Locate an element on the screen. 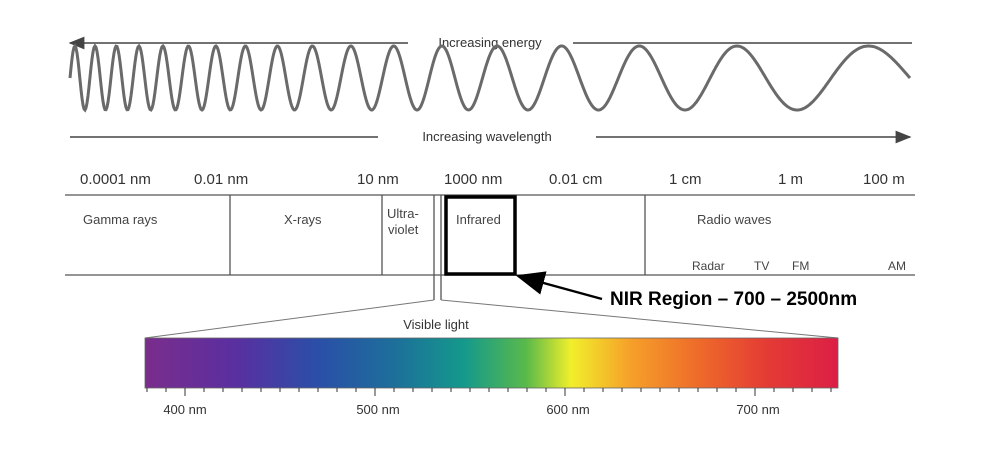  nir-highlight-box is located at coordinates (480, 235).